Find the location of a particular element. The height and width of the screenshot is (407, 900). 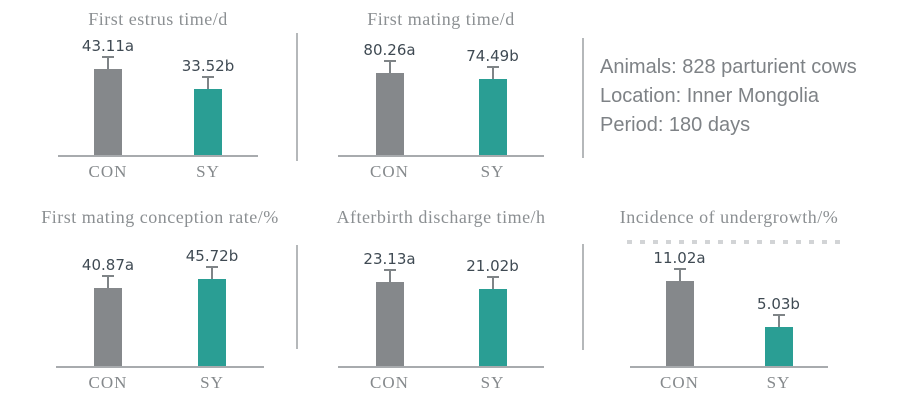

bar-column: 5.03b is located at coordinates (779, 304).